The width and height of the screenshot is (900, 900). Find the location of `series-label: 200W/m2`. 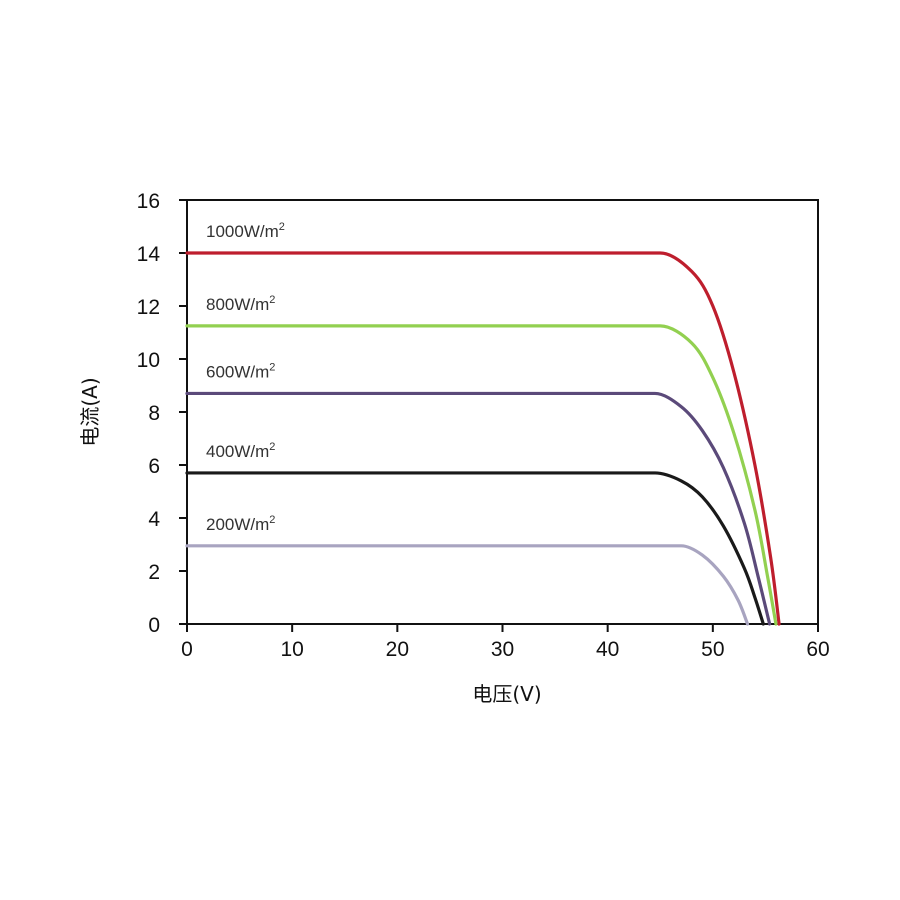

series-label: 200W/m2 is located at coordinates (240, 524).